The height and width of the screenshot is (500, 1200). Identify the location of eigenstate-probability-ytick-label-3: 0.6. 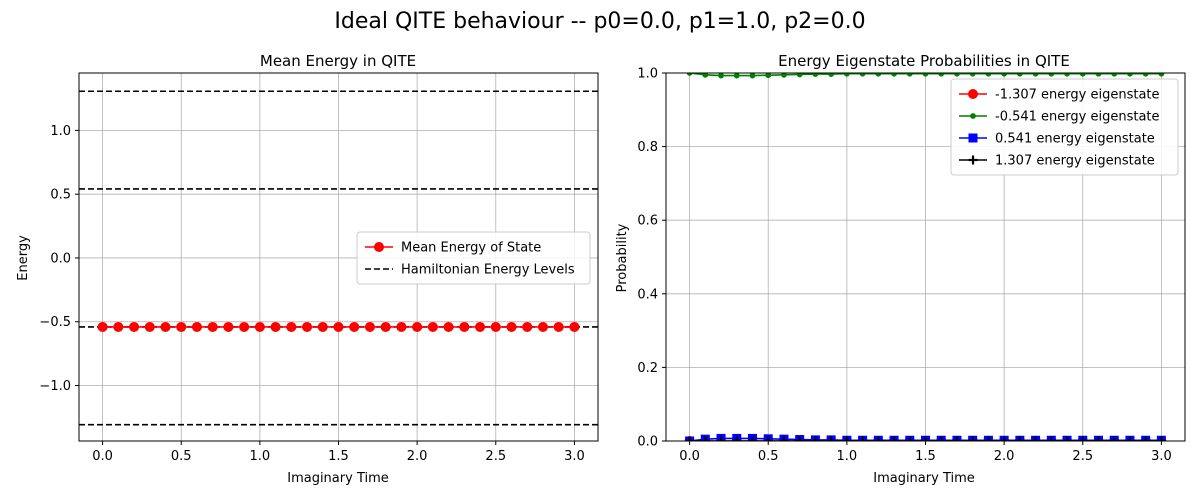
(647, 221).